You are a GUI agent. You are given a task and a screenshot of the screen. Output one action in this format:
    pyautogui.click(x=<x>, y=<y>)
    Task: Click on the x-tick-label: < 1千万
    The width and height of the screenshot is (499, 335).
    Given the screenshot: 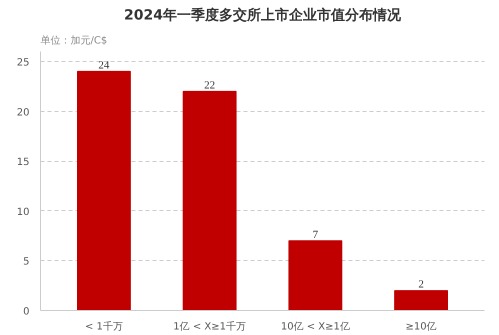 What is the action you would take?
    pyautogui.click(x=103, y=326)
    